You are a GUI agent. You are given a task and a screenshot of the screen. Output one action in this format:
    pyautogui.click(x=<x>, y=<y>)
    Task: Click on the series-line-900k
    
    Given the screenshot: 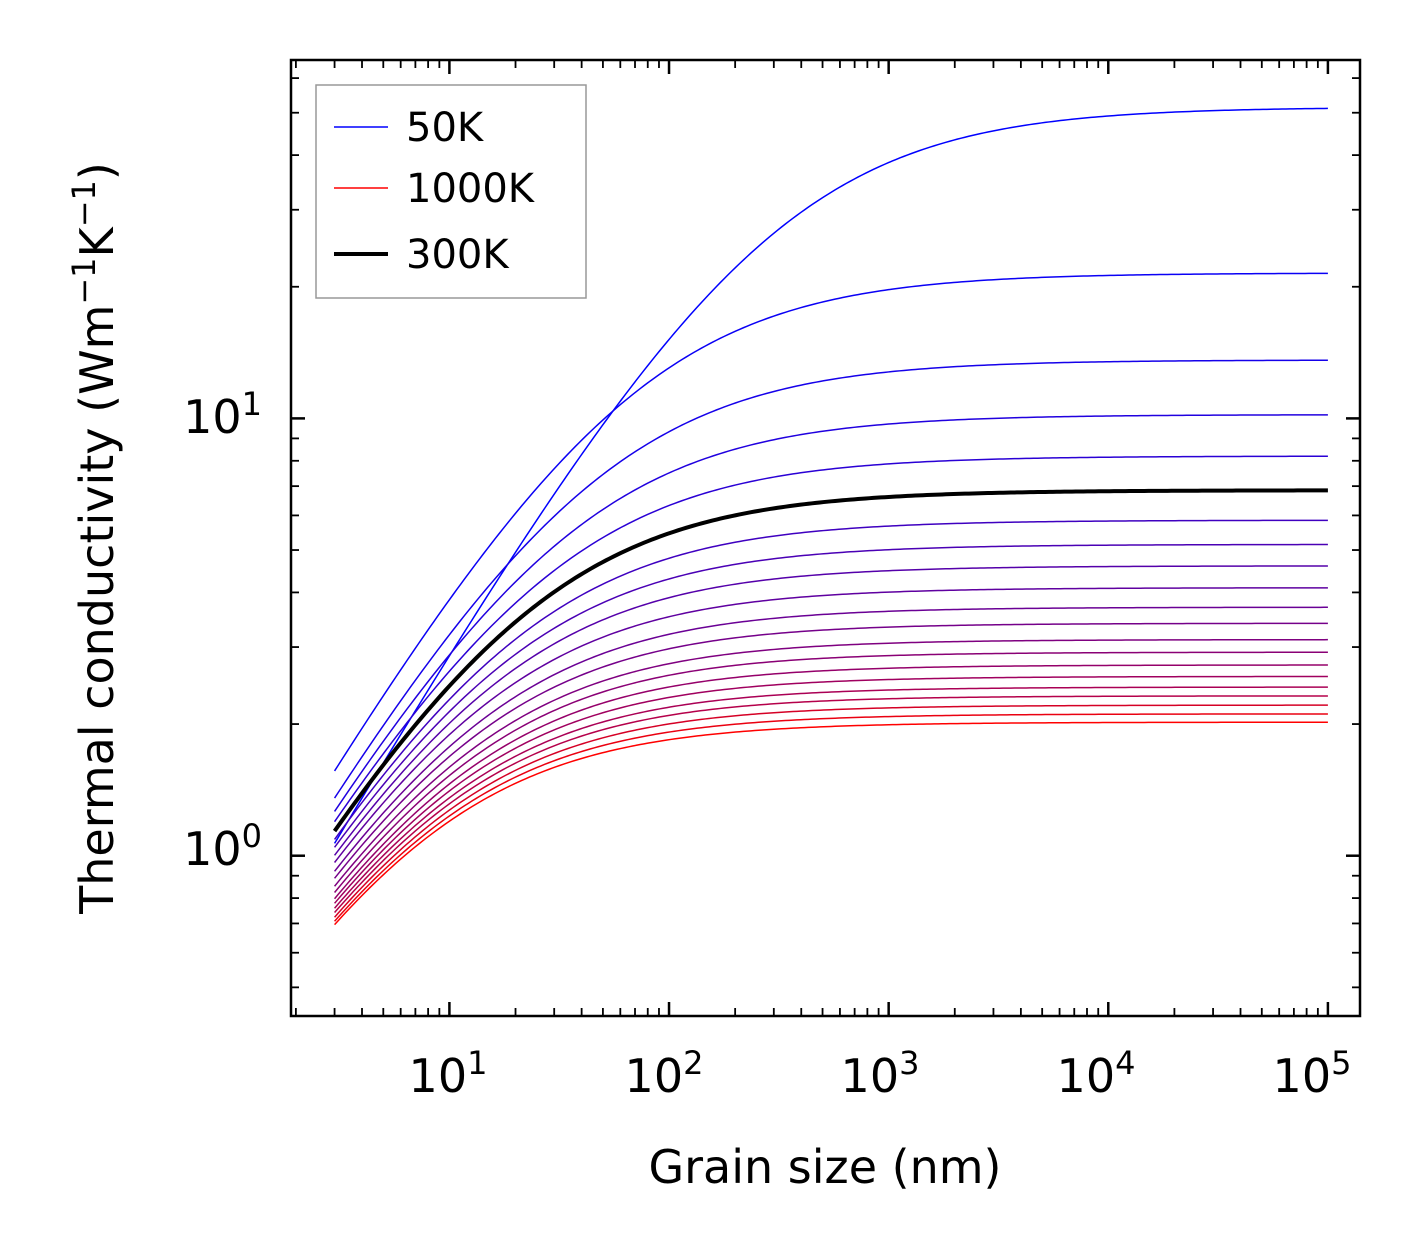 What is the action you would take?
    pyautogui.click(x=831, y=804)
    